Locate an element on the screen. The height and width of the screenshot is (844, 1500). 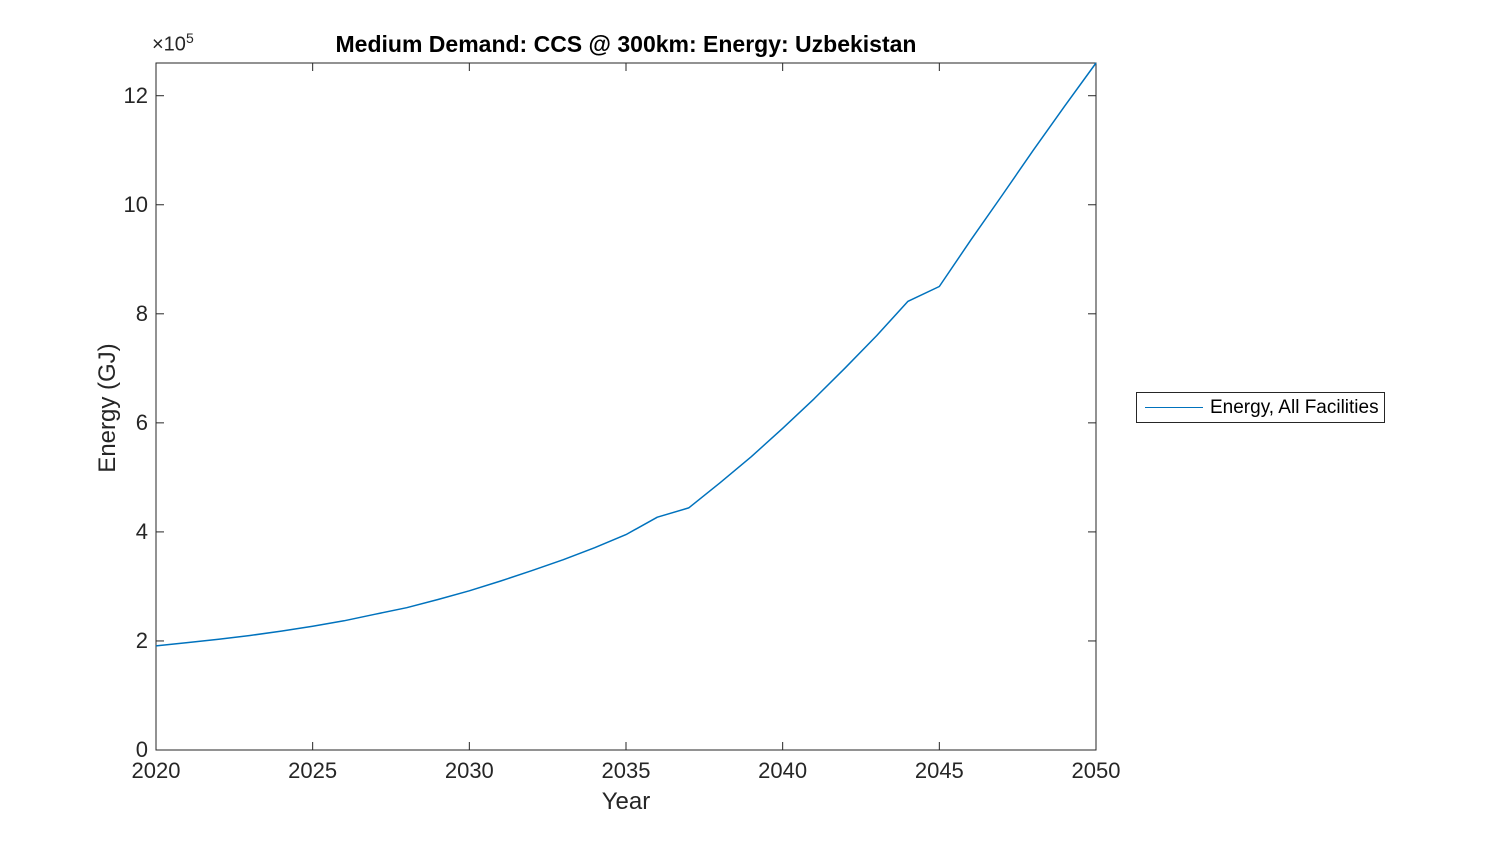
y-tick-label-4: 4 is located at coordinates (141, 531).